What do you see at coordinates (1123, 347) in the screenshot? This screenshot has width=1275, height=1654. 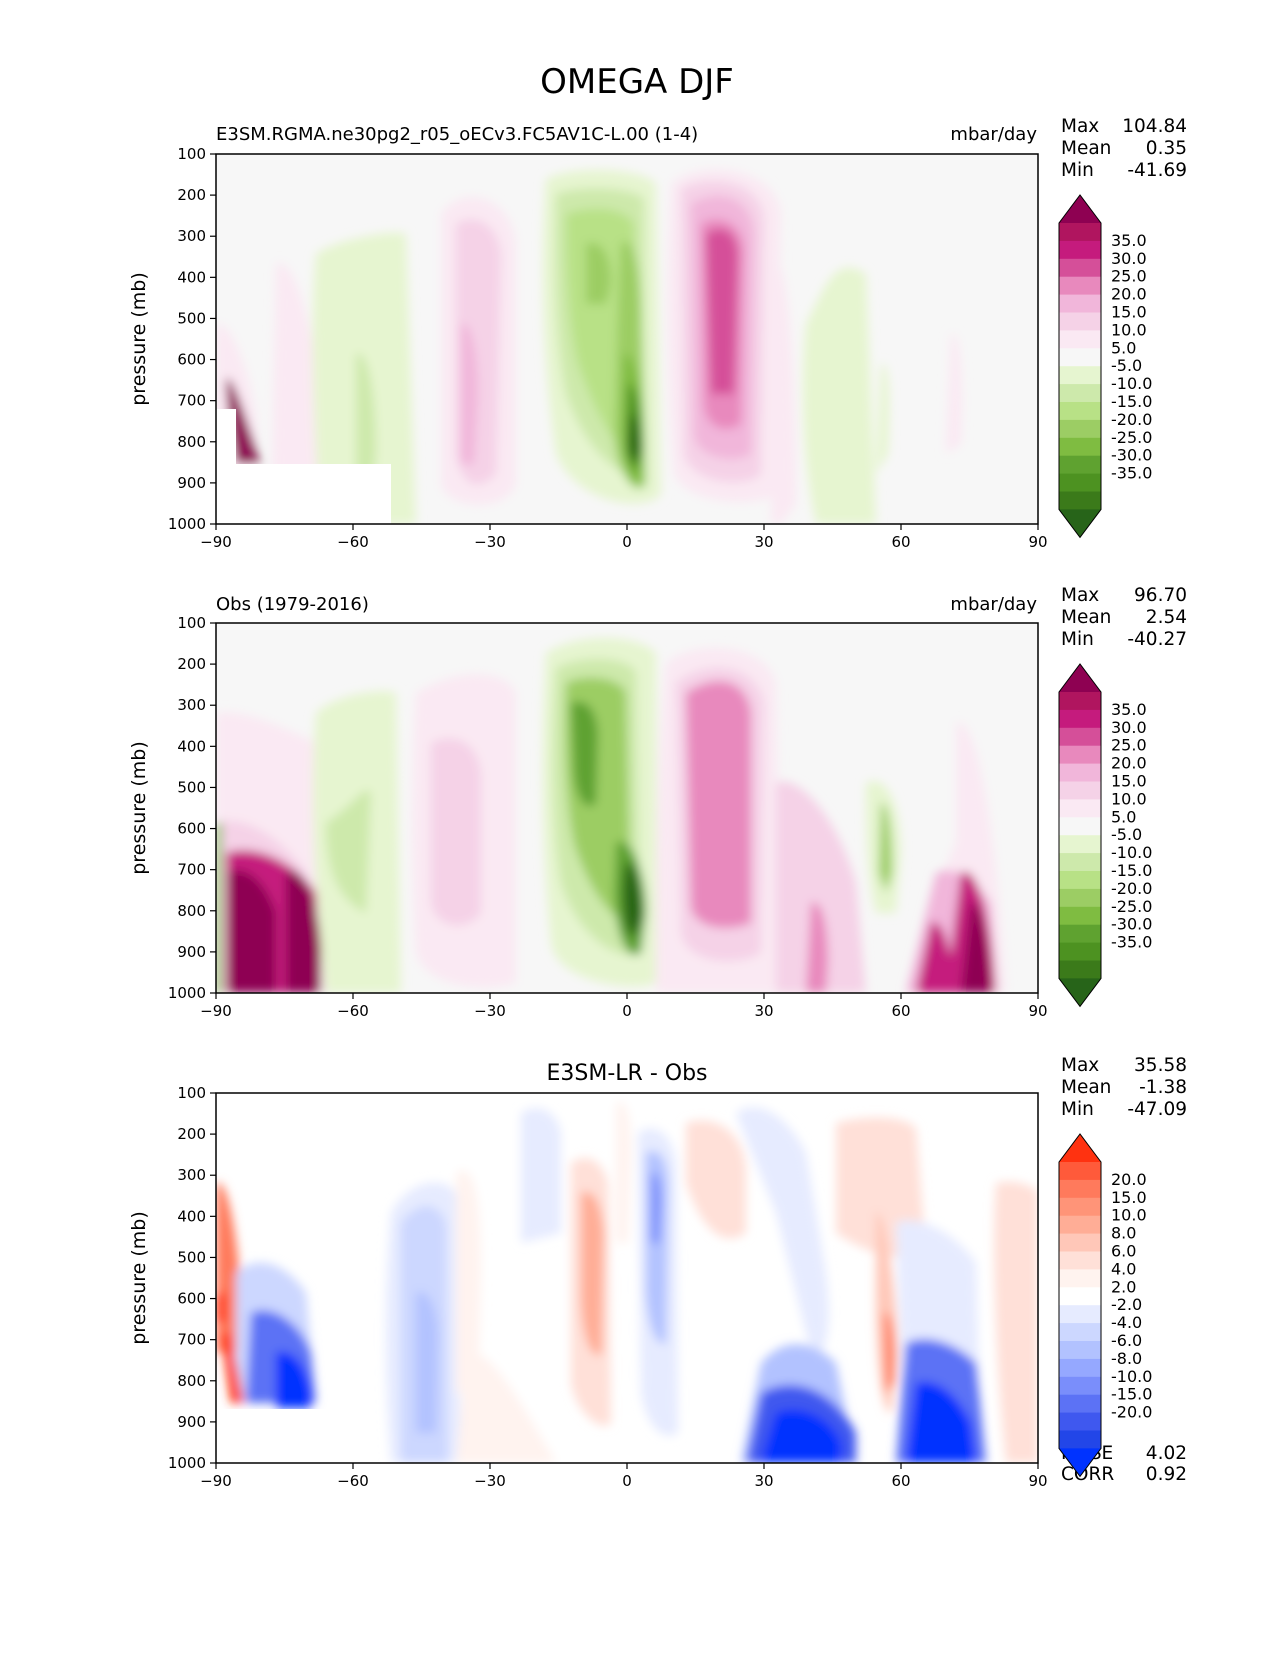 I see `colorbar-label: 5.0` at bounding box center [1123, 347].